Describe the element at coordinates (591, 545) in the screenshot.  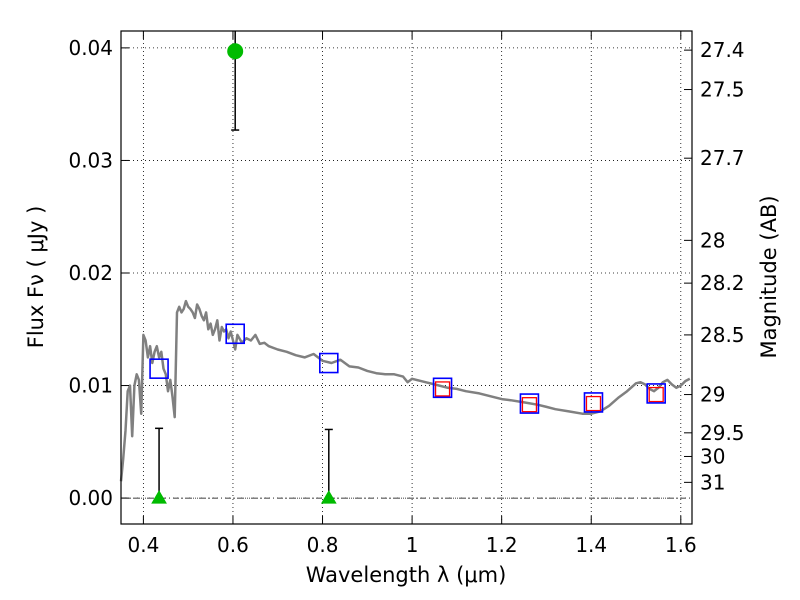
I see `x-tick-label: 1.4` at that location.